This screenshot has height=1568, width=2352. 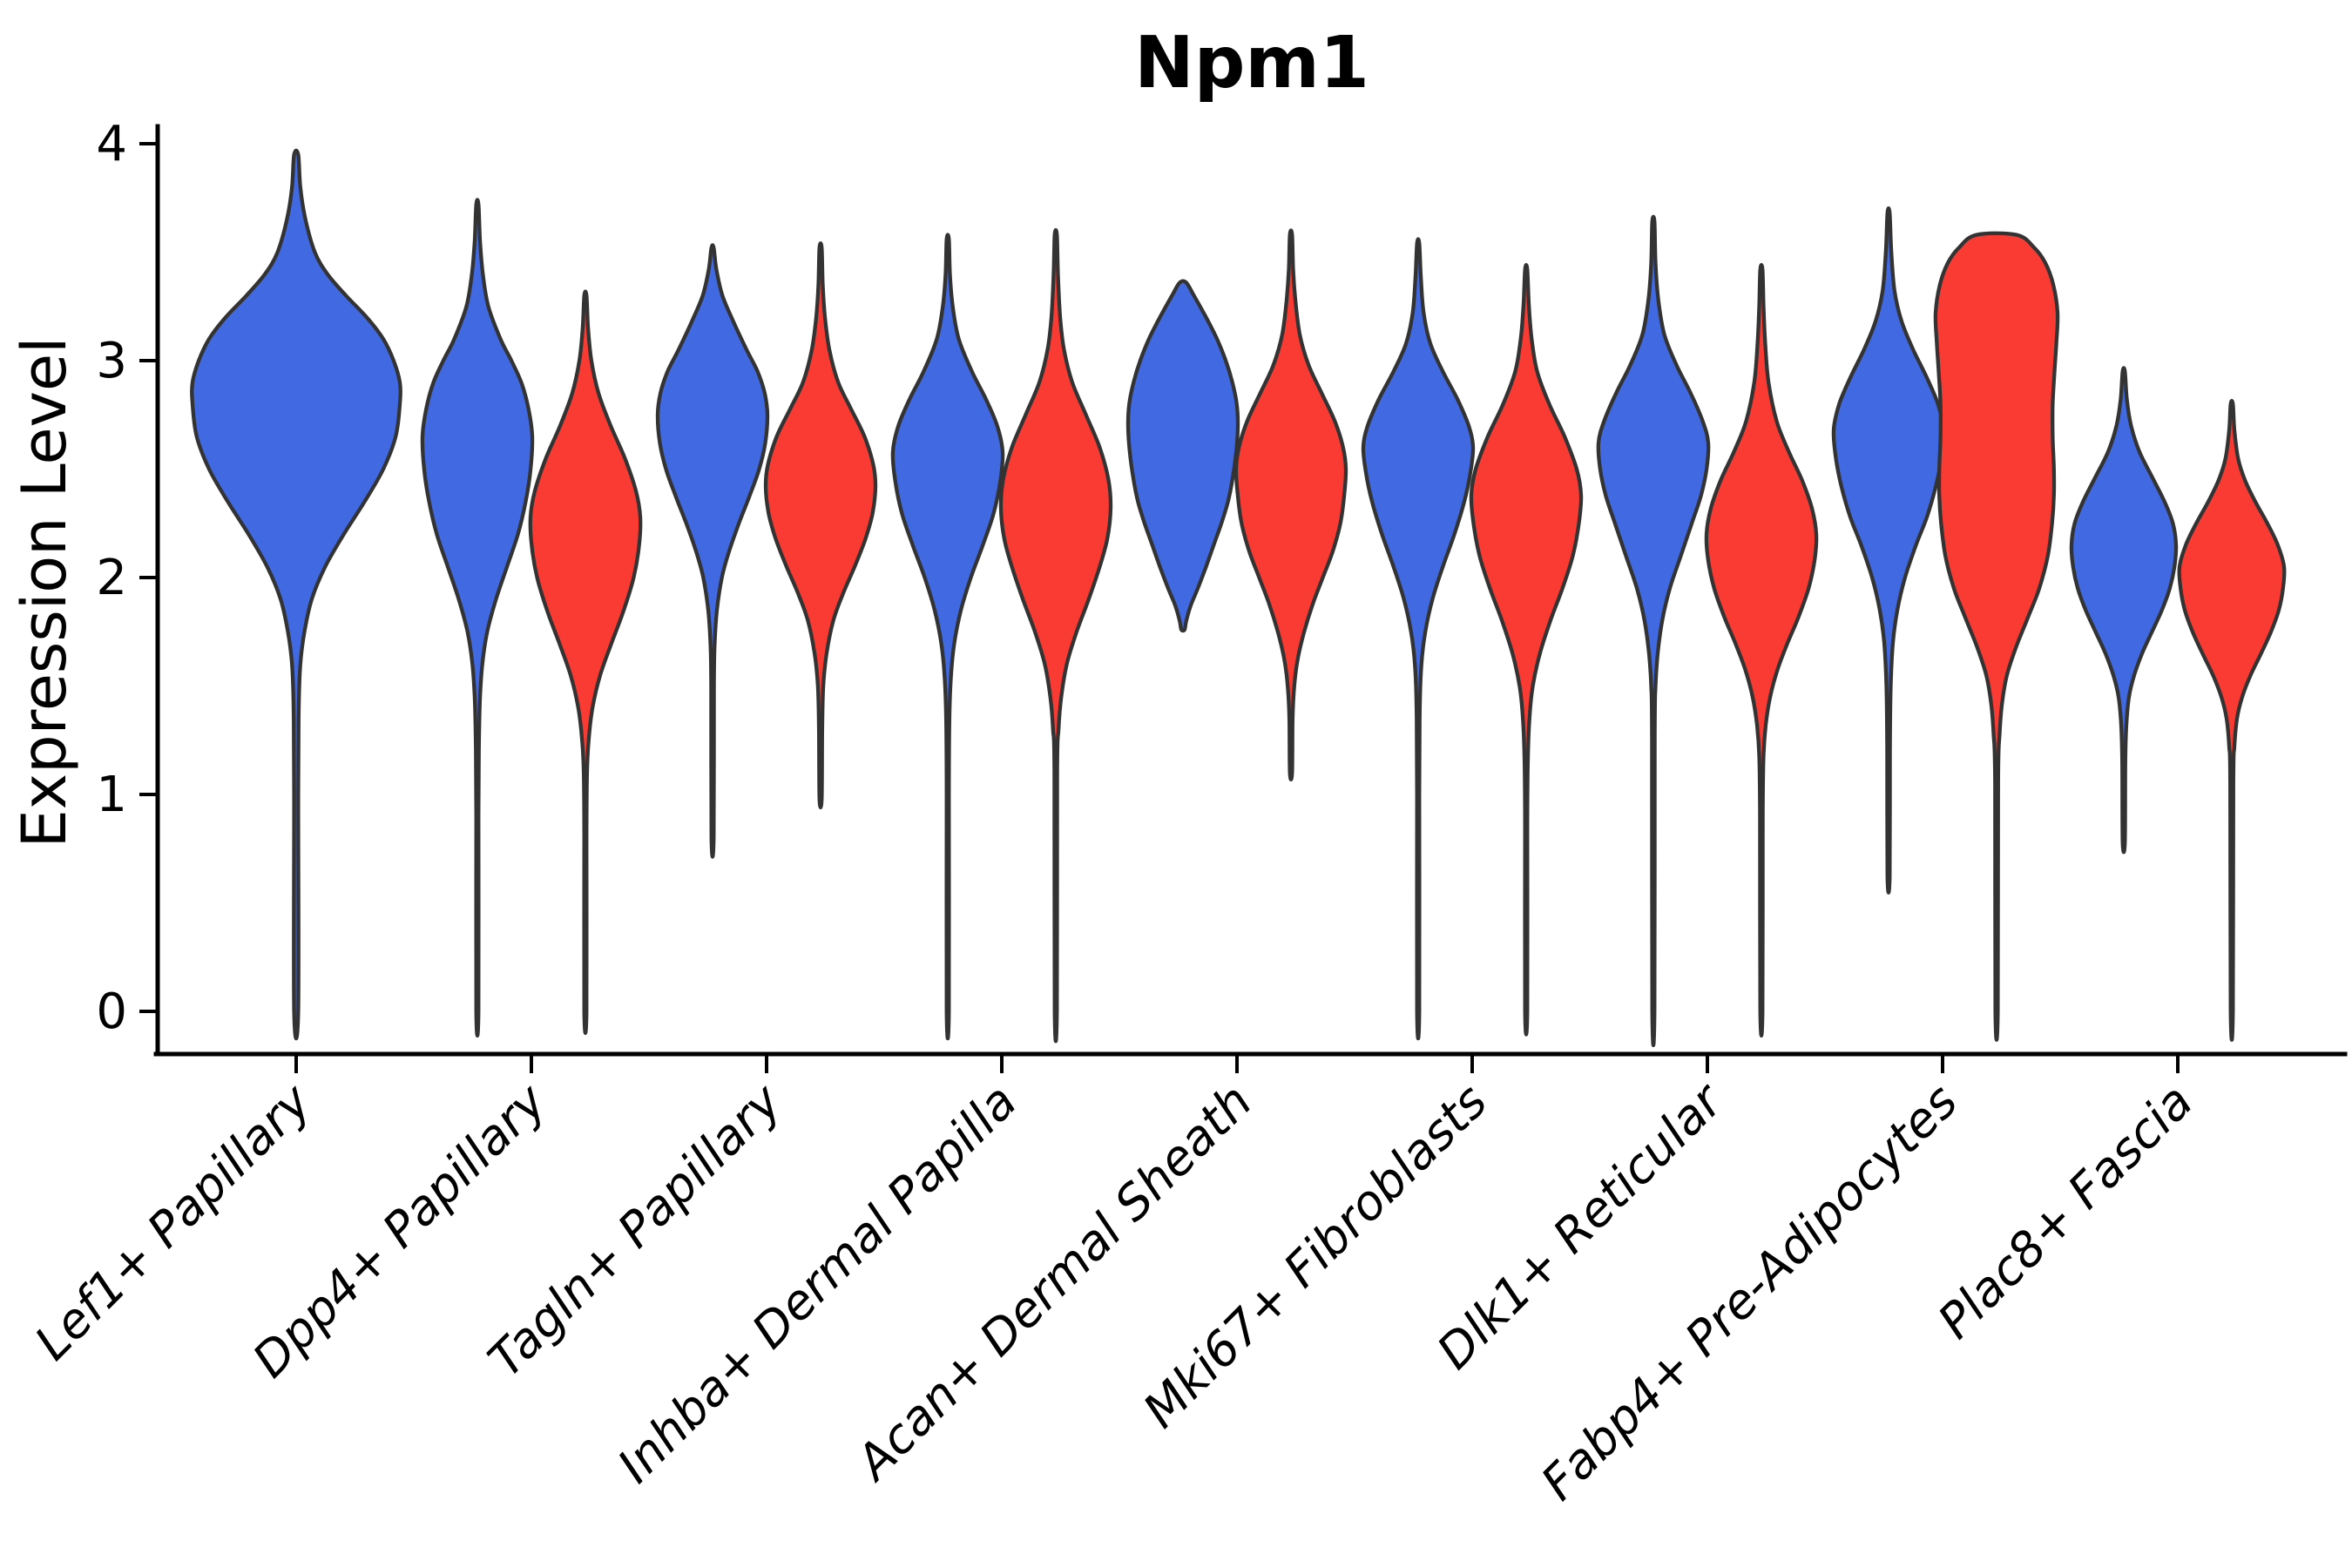 I want to click on violin-fabp4-pre-adipocytes-red, so click(x=1997, y=636).